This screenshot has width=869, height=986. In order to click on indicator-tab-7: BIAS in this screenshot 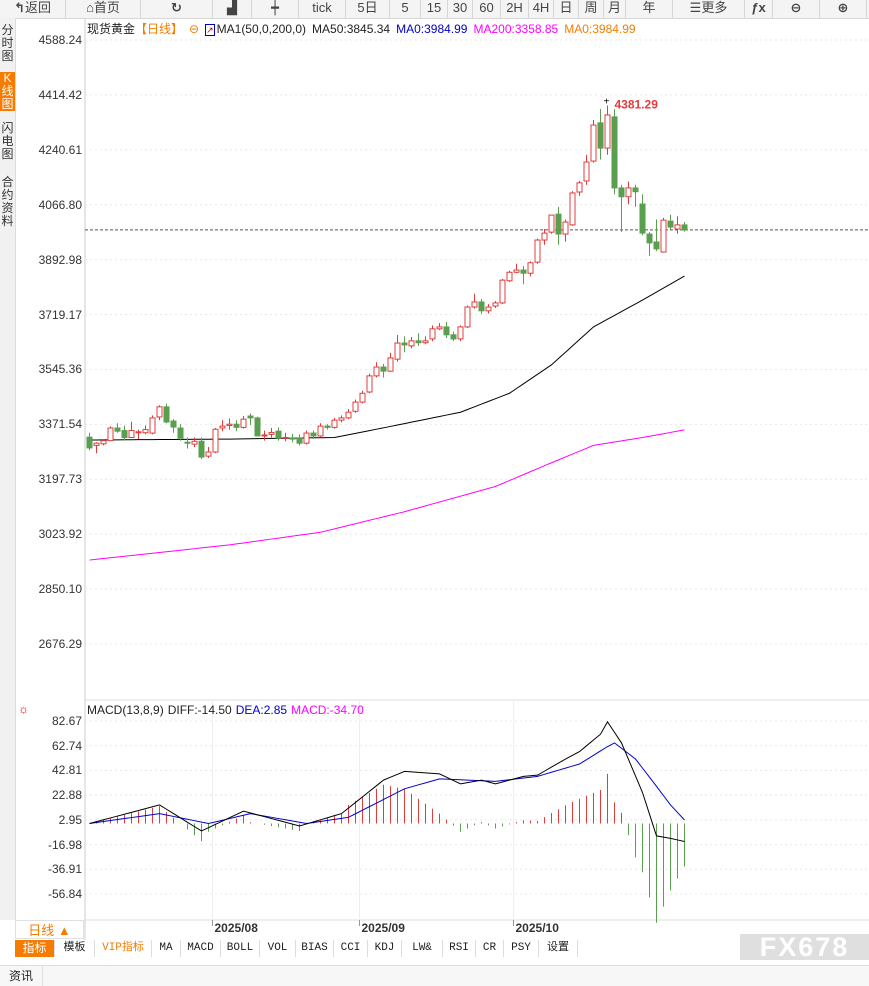, I will do `click(315, 948)`.